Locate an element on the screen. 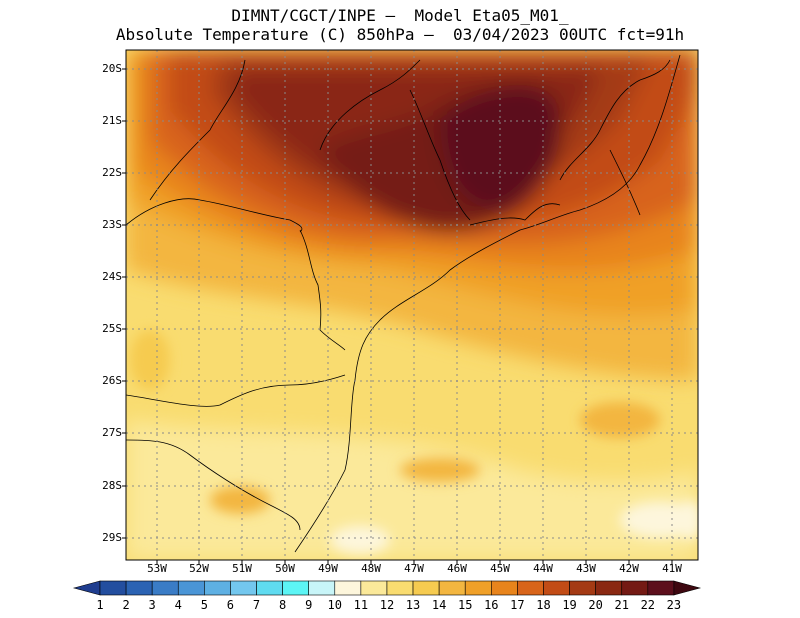  lon-label: 41W is located at coordinates (672, 568).